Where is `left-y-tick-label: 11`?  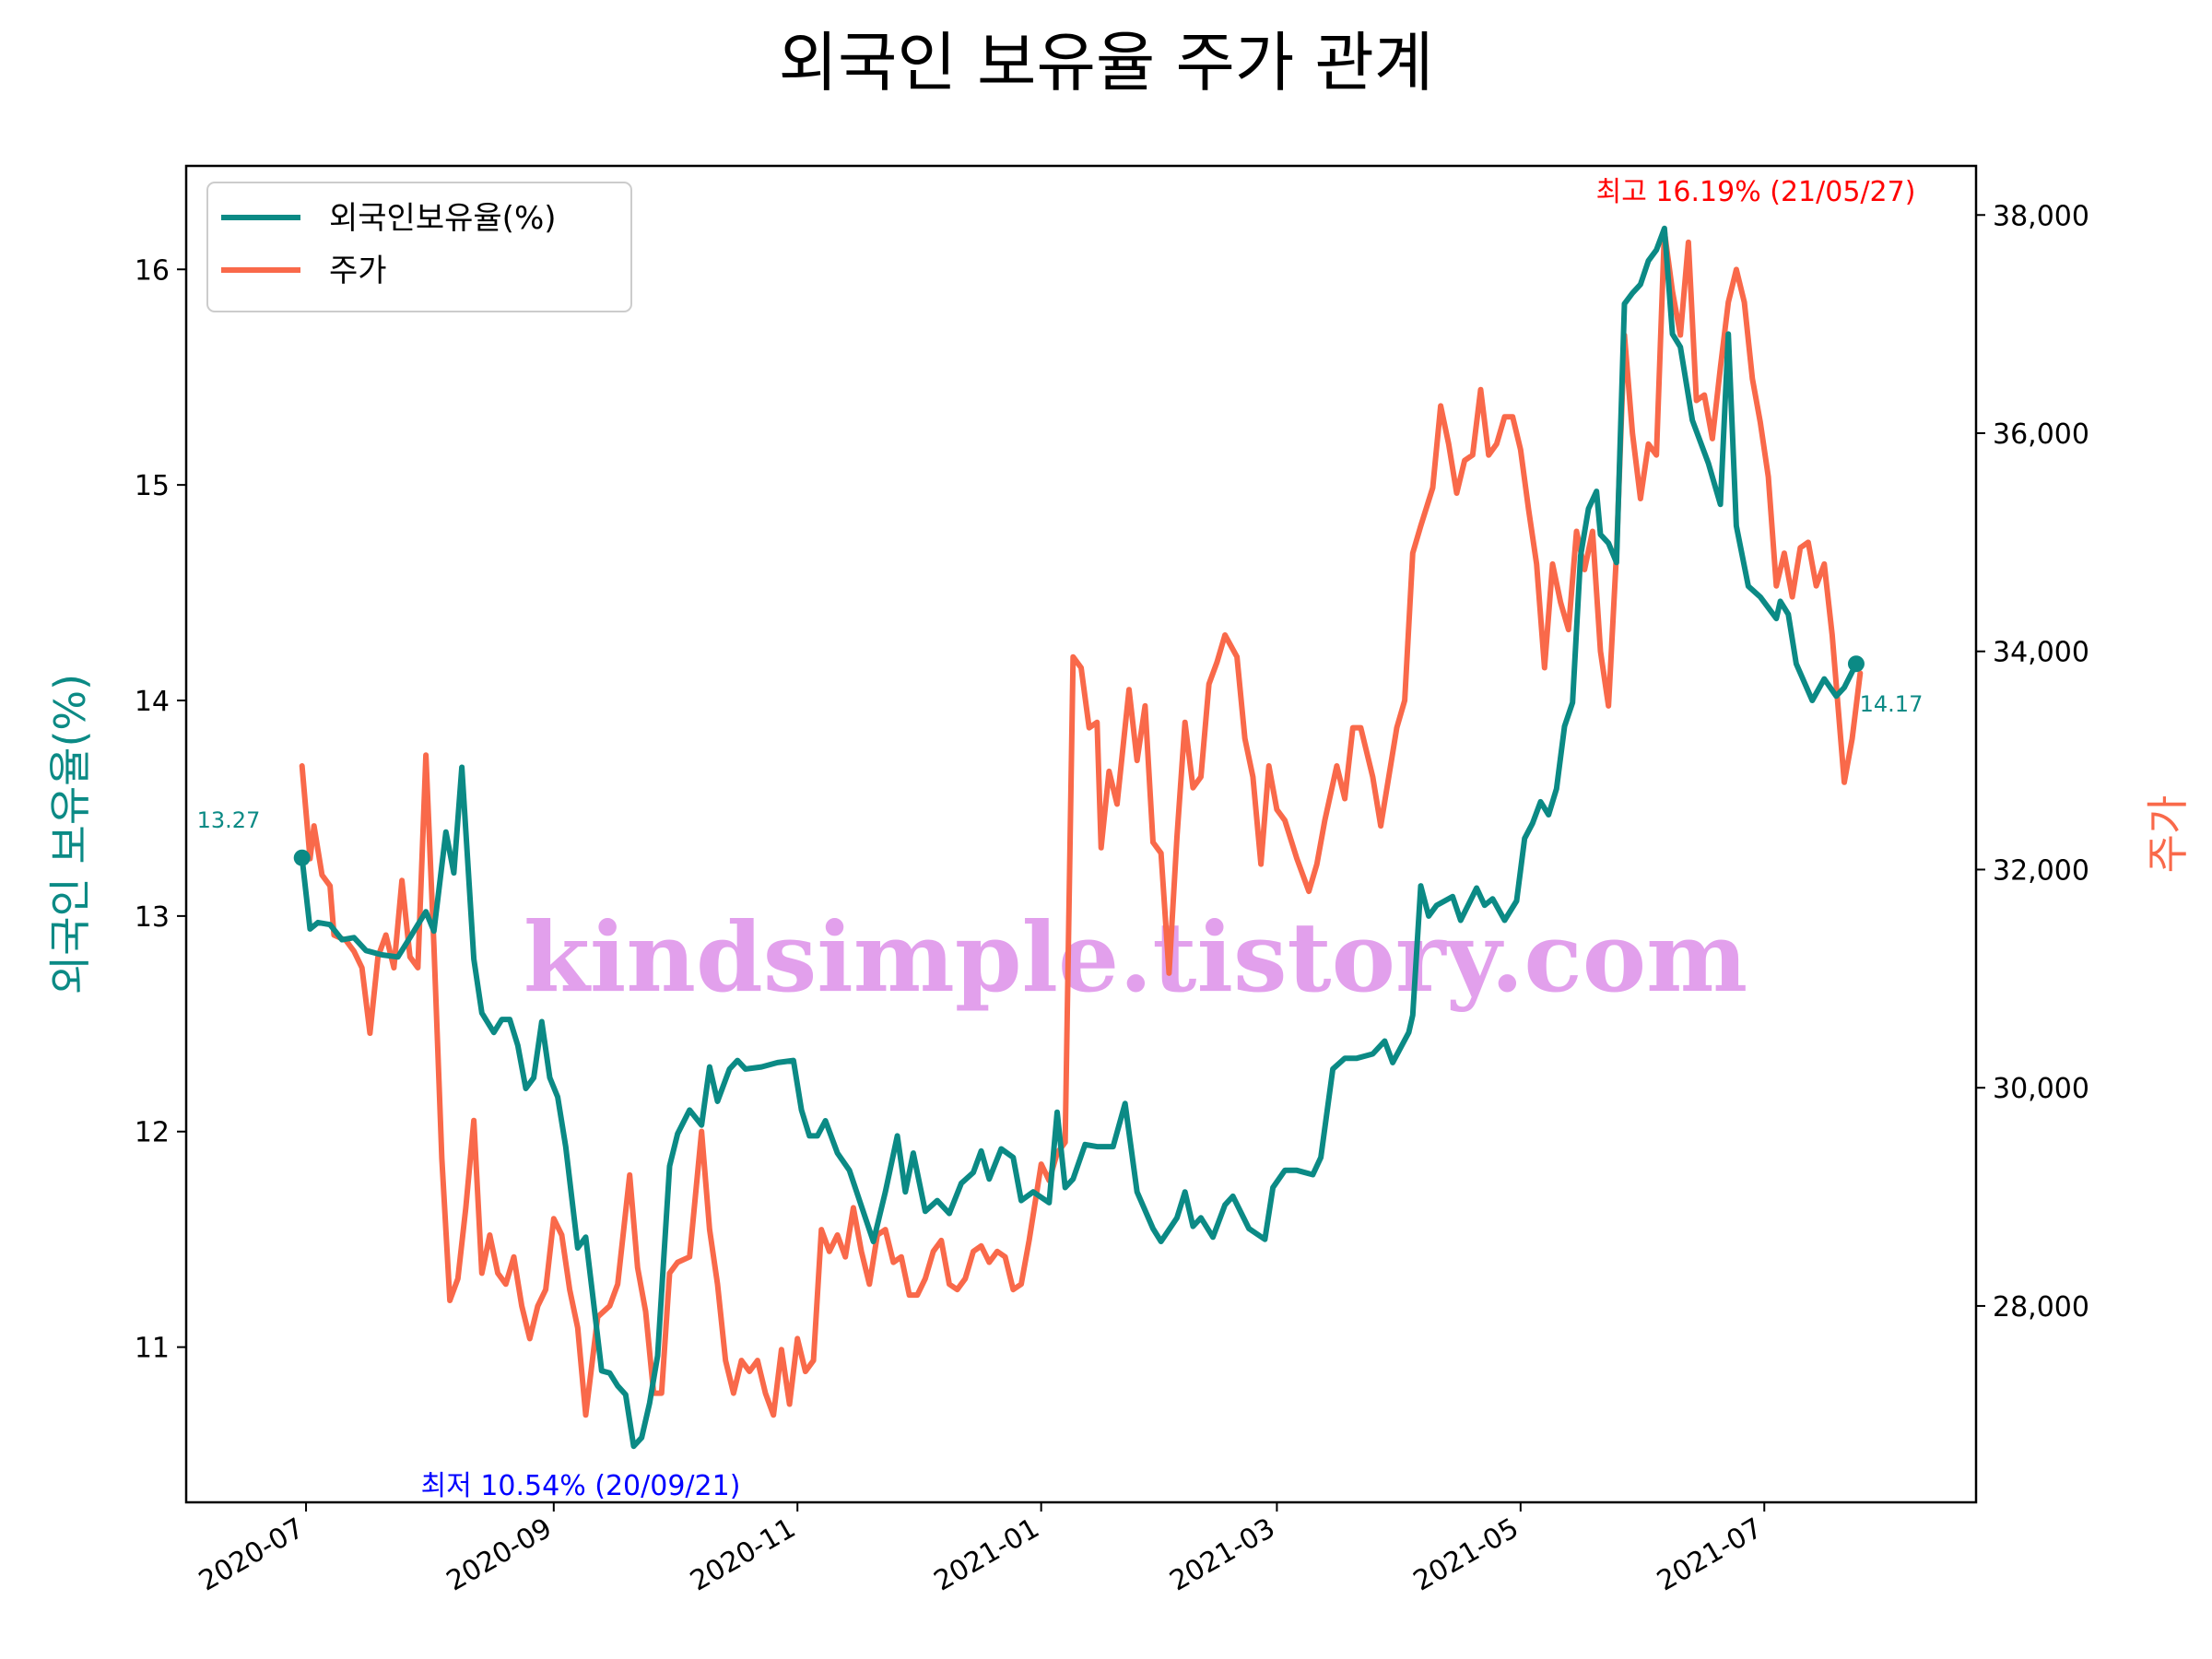 left-y-tick-label: 11 is located at coordinates (152, 1349).